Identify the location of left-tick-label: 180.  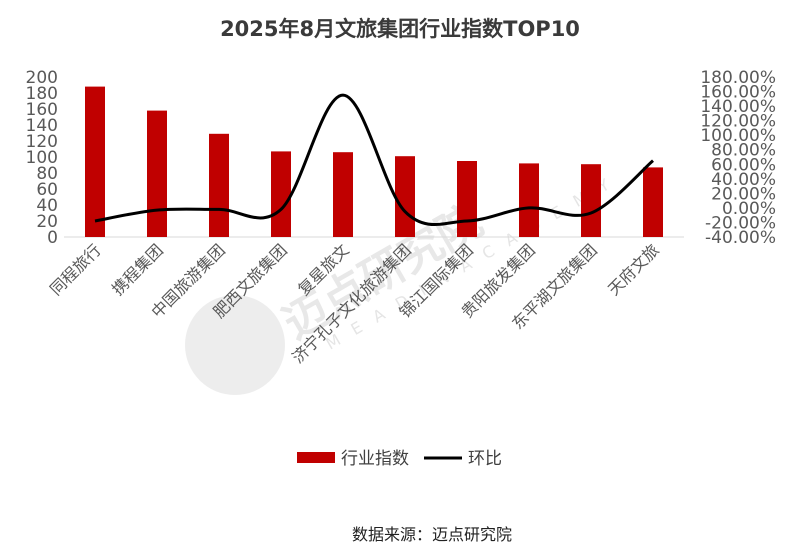
(42, 94).